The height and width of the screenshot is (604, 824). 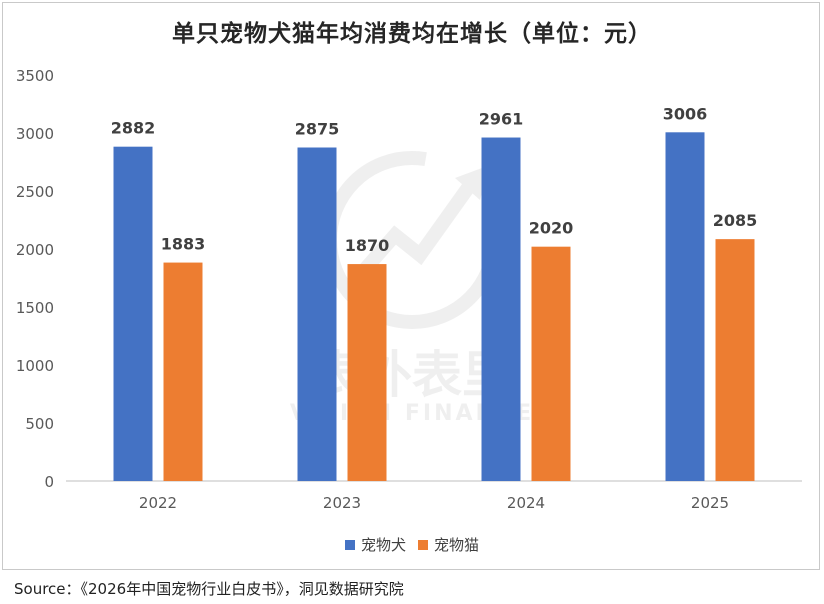 I want to click on x-axis: 2022 2023 2024 2025, so click(x=434, y=503).